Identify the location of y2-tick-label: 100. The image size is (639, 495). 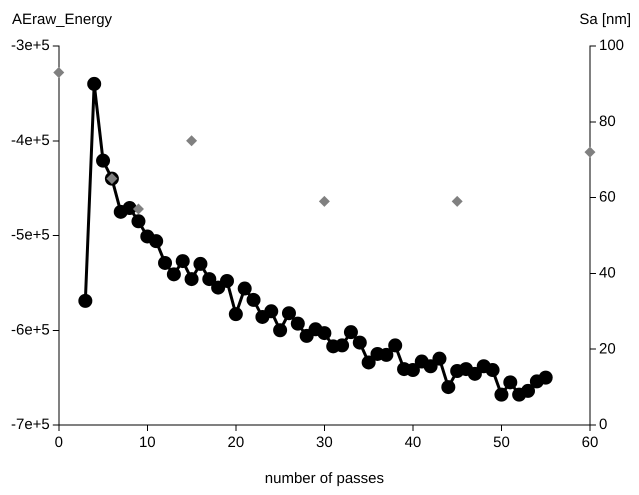
(611, 45).